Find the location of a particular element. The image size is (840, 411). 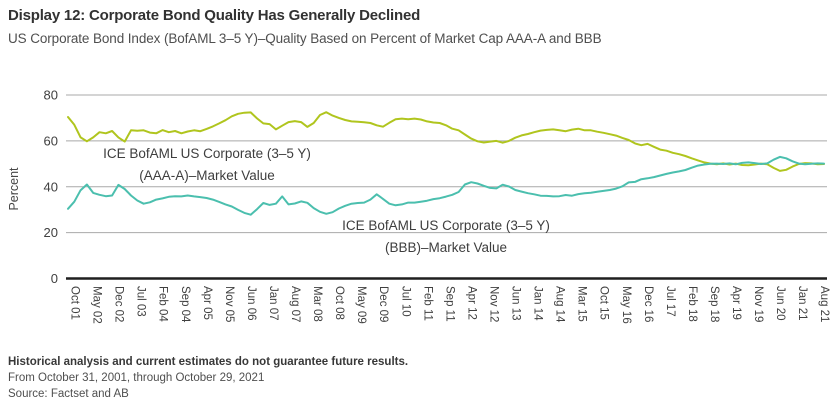

x-tick-label: Dec 09 is located at coordinates (383, 304).